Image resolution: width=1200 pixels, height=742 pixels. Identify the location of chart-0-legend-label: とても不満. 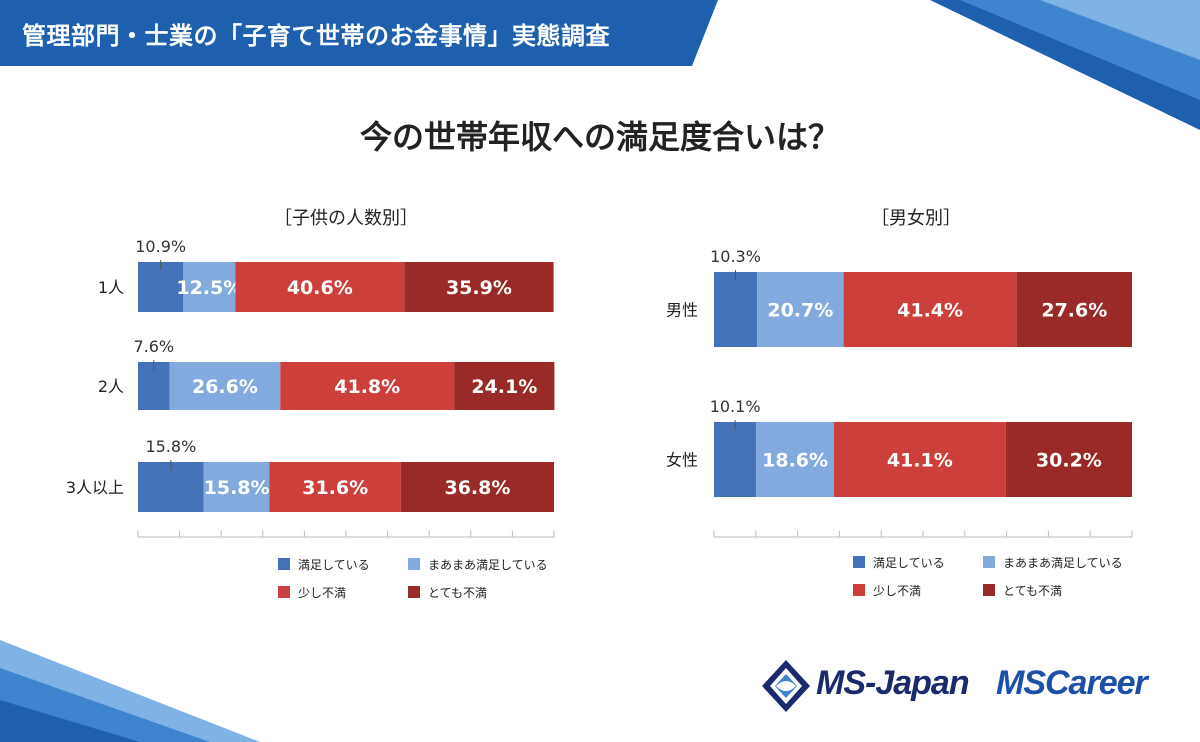
(457, 593).